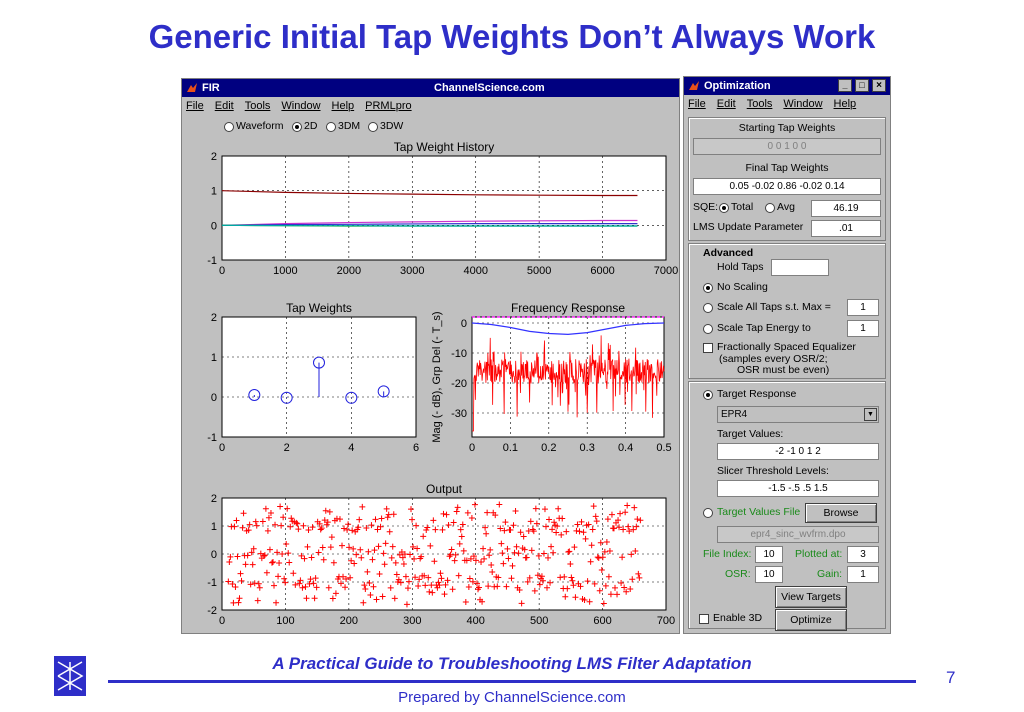  I want to click on target-response-select: EPR4 ▼, so click(798, 414).